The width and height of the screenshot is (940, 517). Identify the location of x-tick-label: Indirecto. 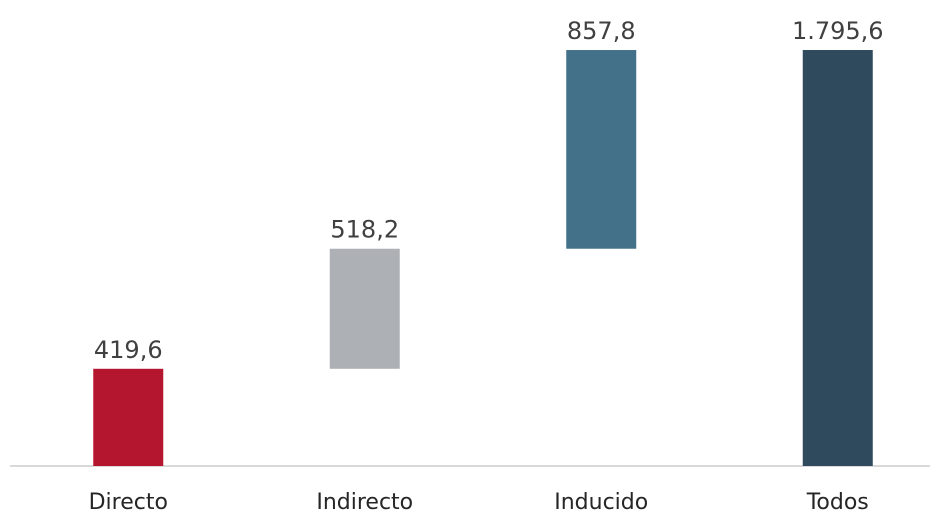
(364, 502).